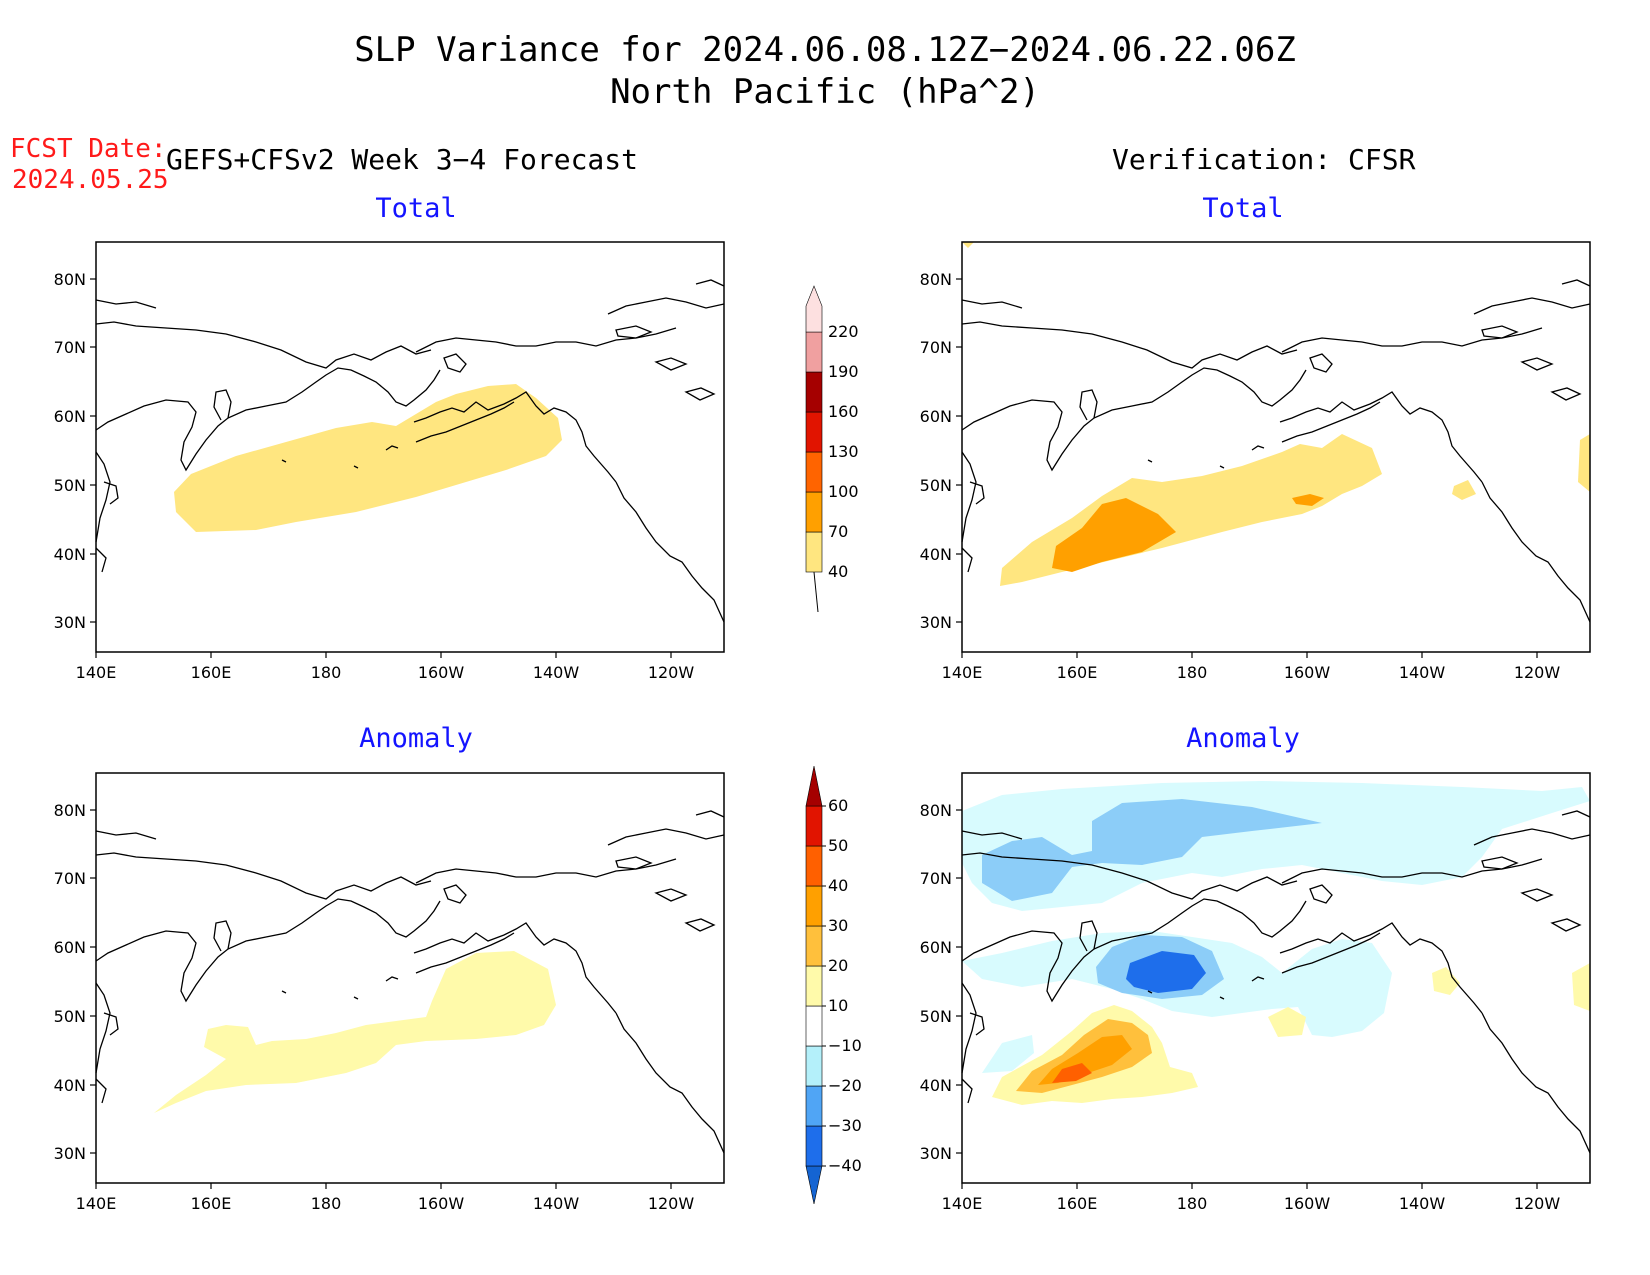 This screenshot has width=1650, height=1275. What do you see at coordinates (1276, 447) in the screenshot?
I see `verification-total-map` at bounding box center [1276, 447].